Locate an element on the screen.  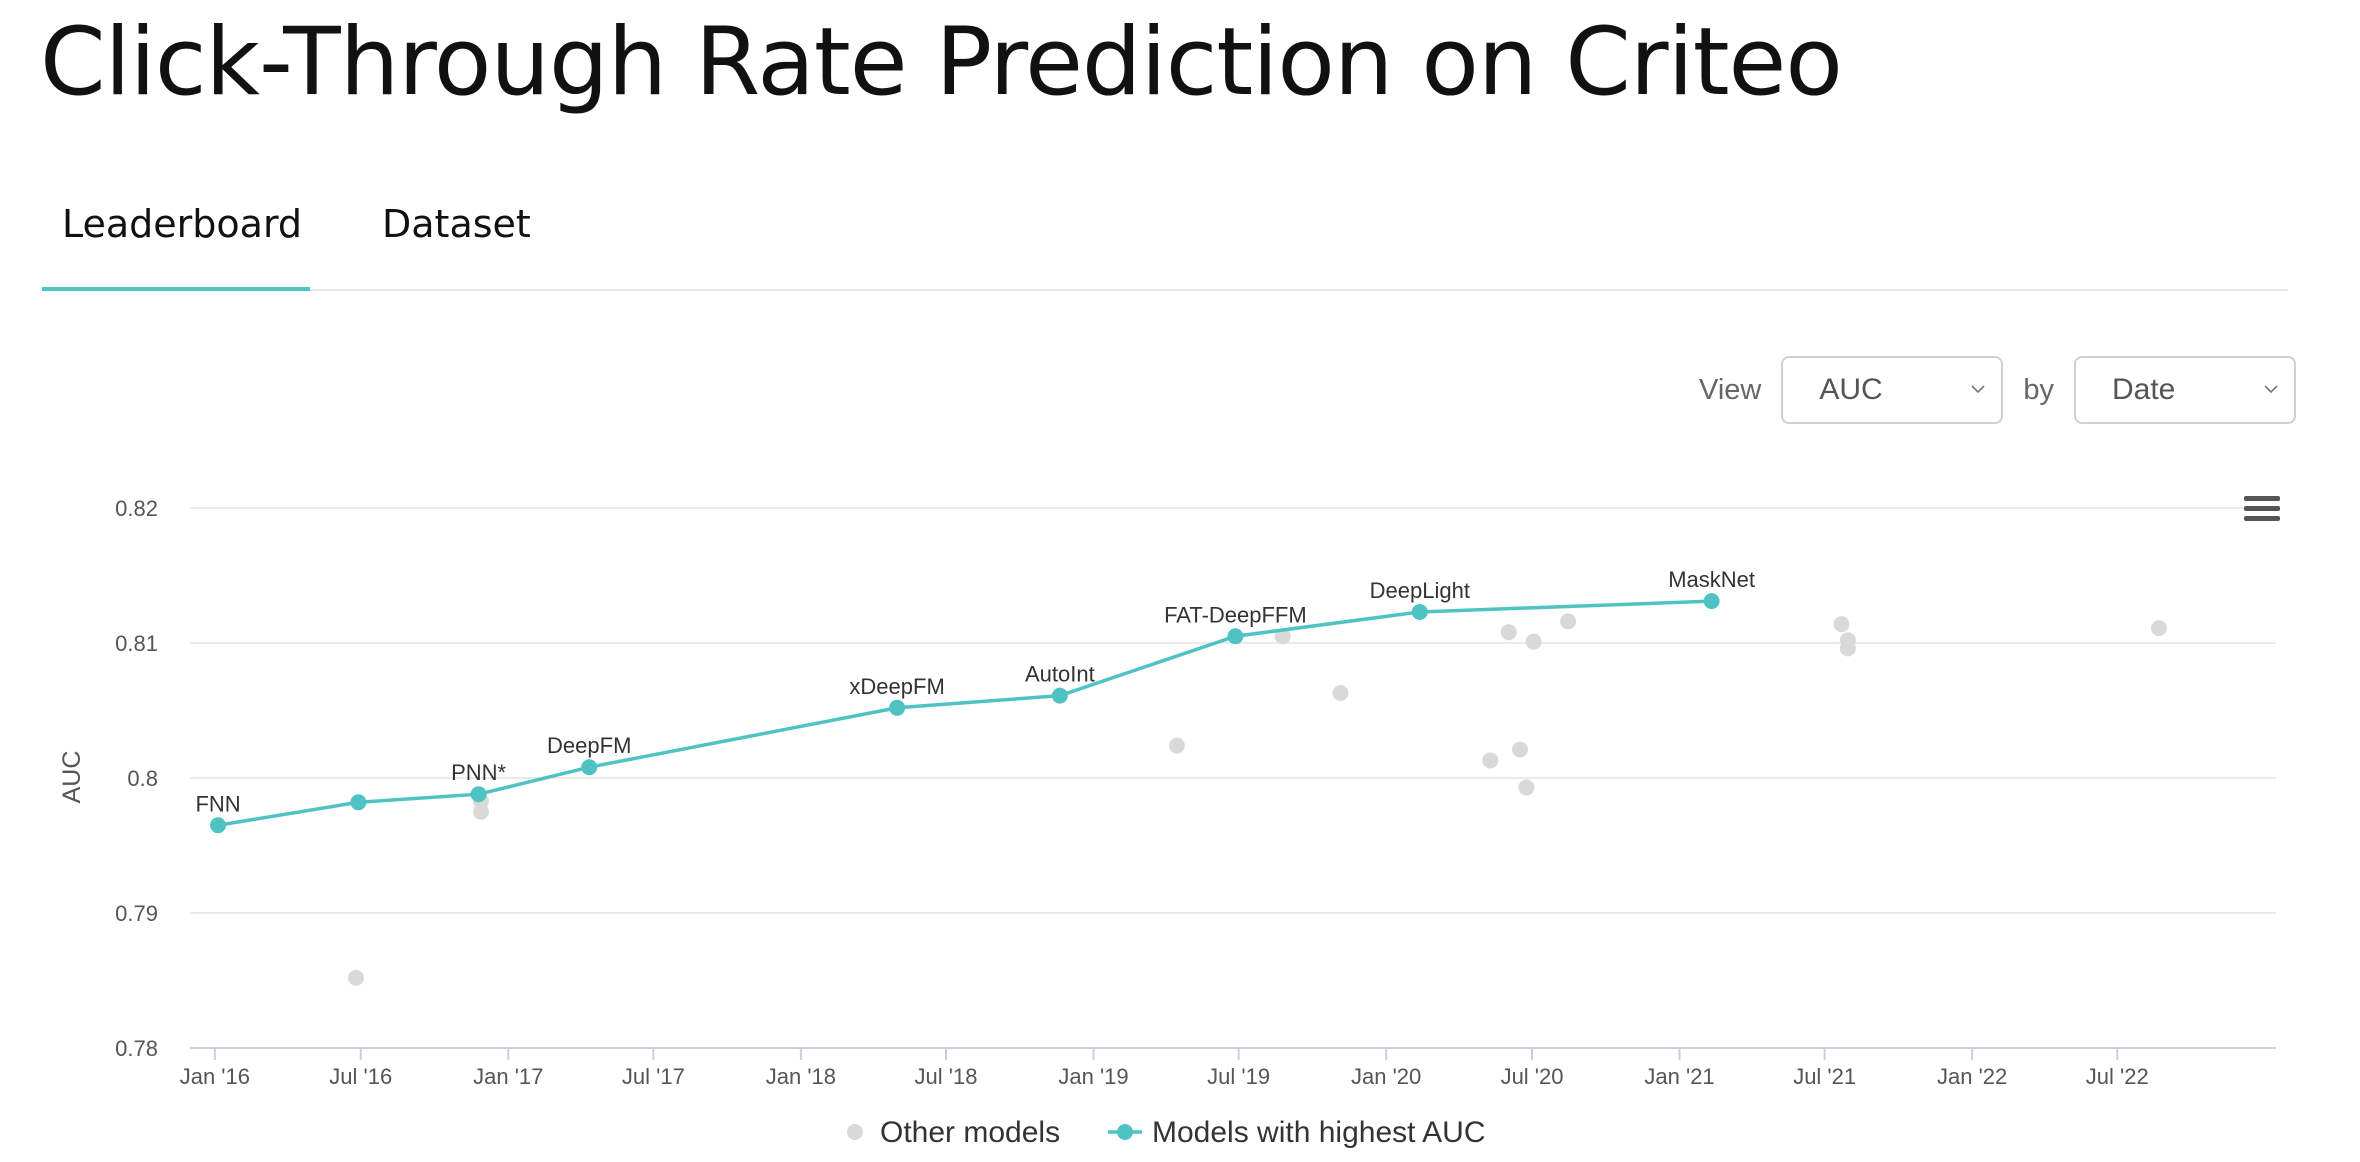
x-tick-label: Jul '19 is located at coordinates (1238, 1076).